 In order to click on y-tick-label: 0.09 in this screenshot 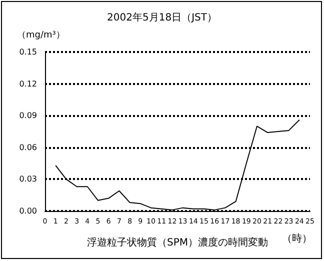, I will do `click(28, 115)`.